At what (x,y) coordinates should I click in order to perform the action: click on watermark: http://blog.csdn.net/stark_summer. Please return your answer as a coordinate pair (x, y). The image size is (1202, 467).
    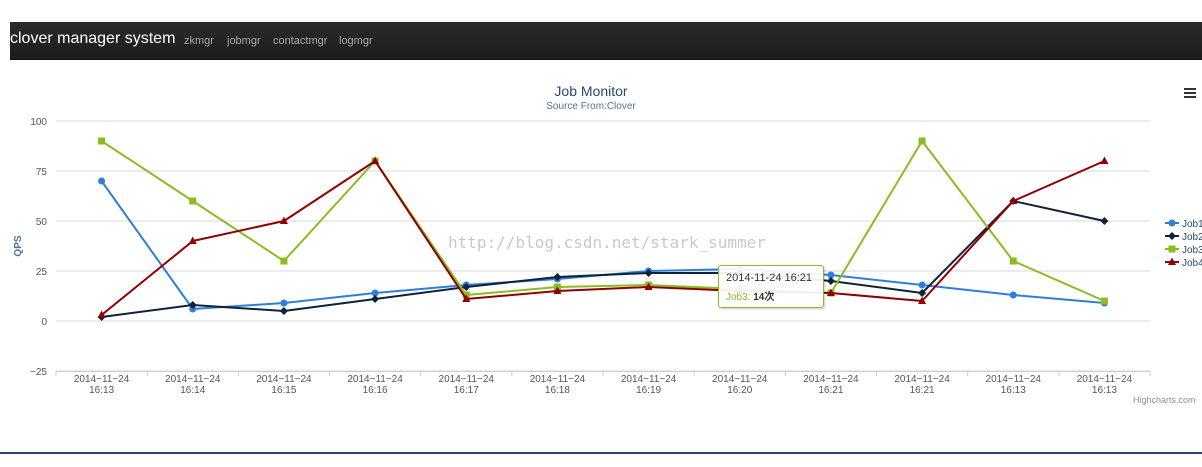
    Looking at the image, I should click on (607, 242).